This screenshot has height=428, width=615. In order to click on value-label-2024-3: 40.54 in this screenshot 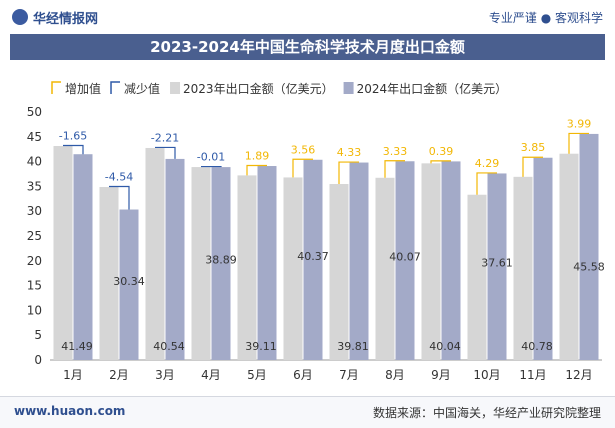, I will do `click(169, 346)`.